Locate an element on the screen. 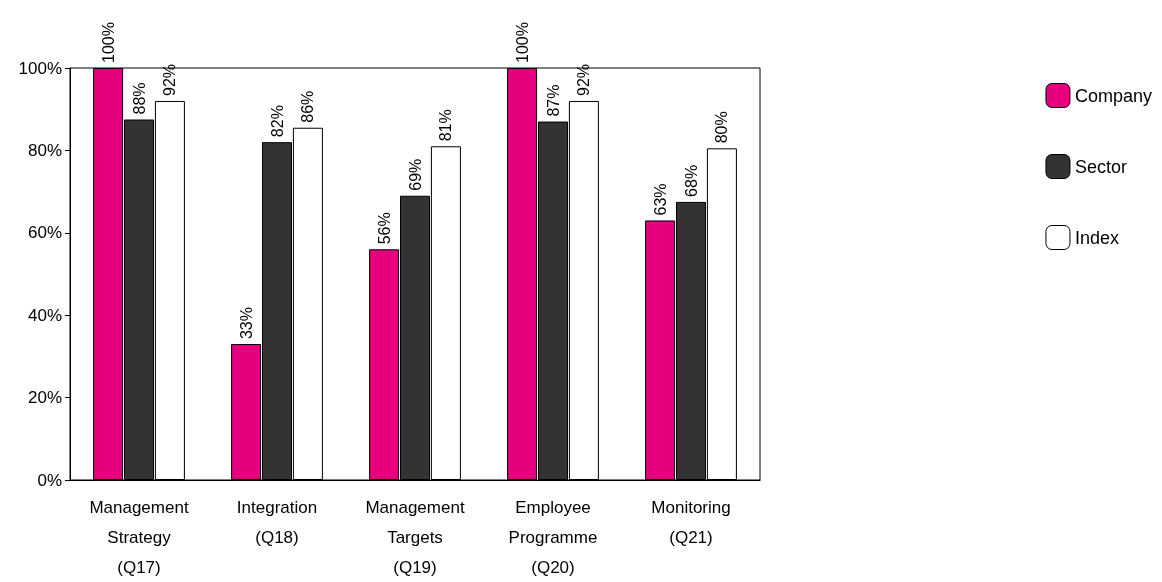  y-tick-label: 80% is located at coordinates (44, 150).